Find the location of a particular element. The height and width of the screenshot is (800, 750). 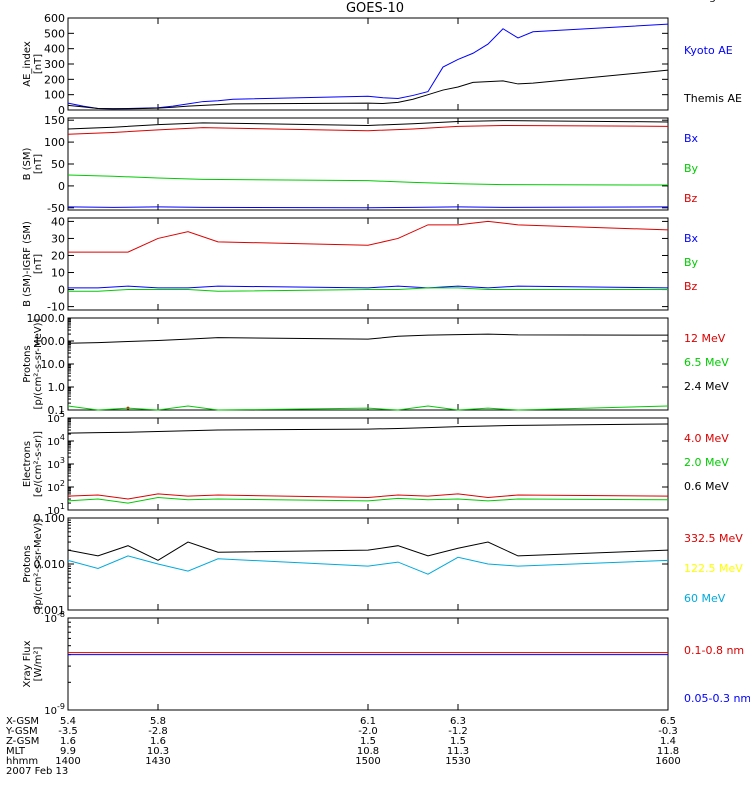

xaxis-row-label-mlt: MLT is located at coordinates (16, 751).